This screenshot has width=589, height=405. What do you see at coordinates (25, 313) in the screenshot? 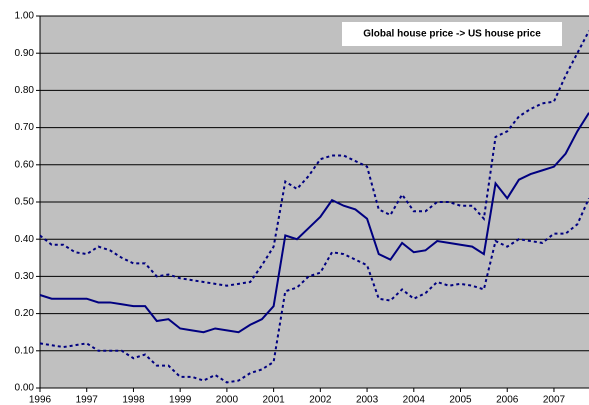
I see `y-tick-label: 0.20` at bounding box center [25, 313].